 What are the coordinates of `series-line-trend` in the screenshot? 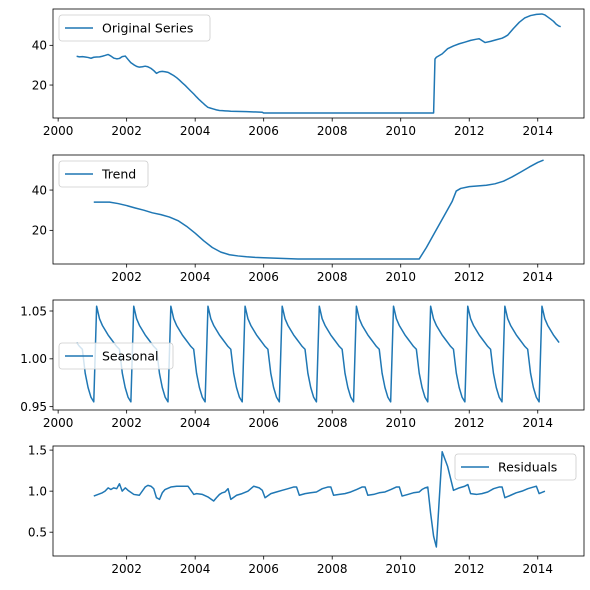 It's located at (318, 209).